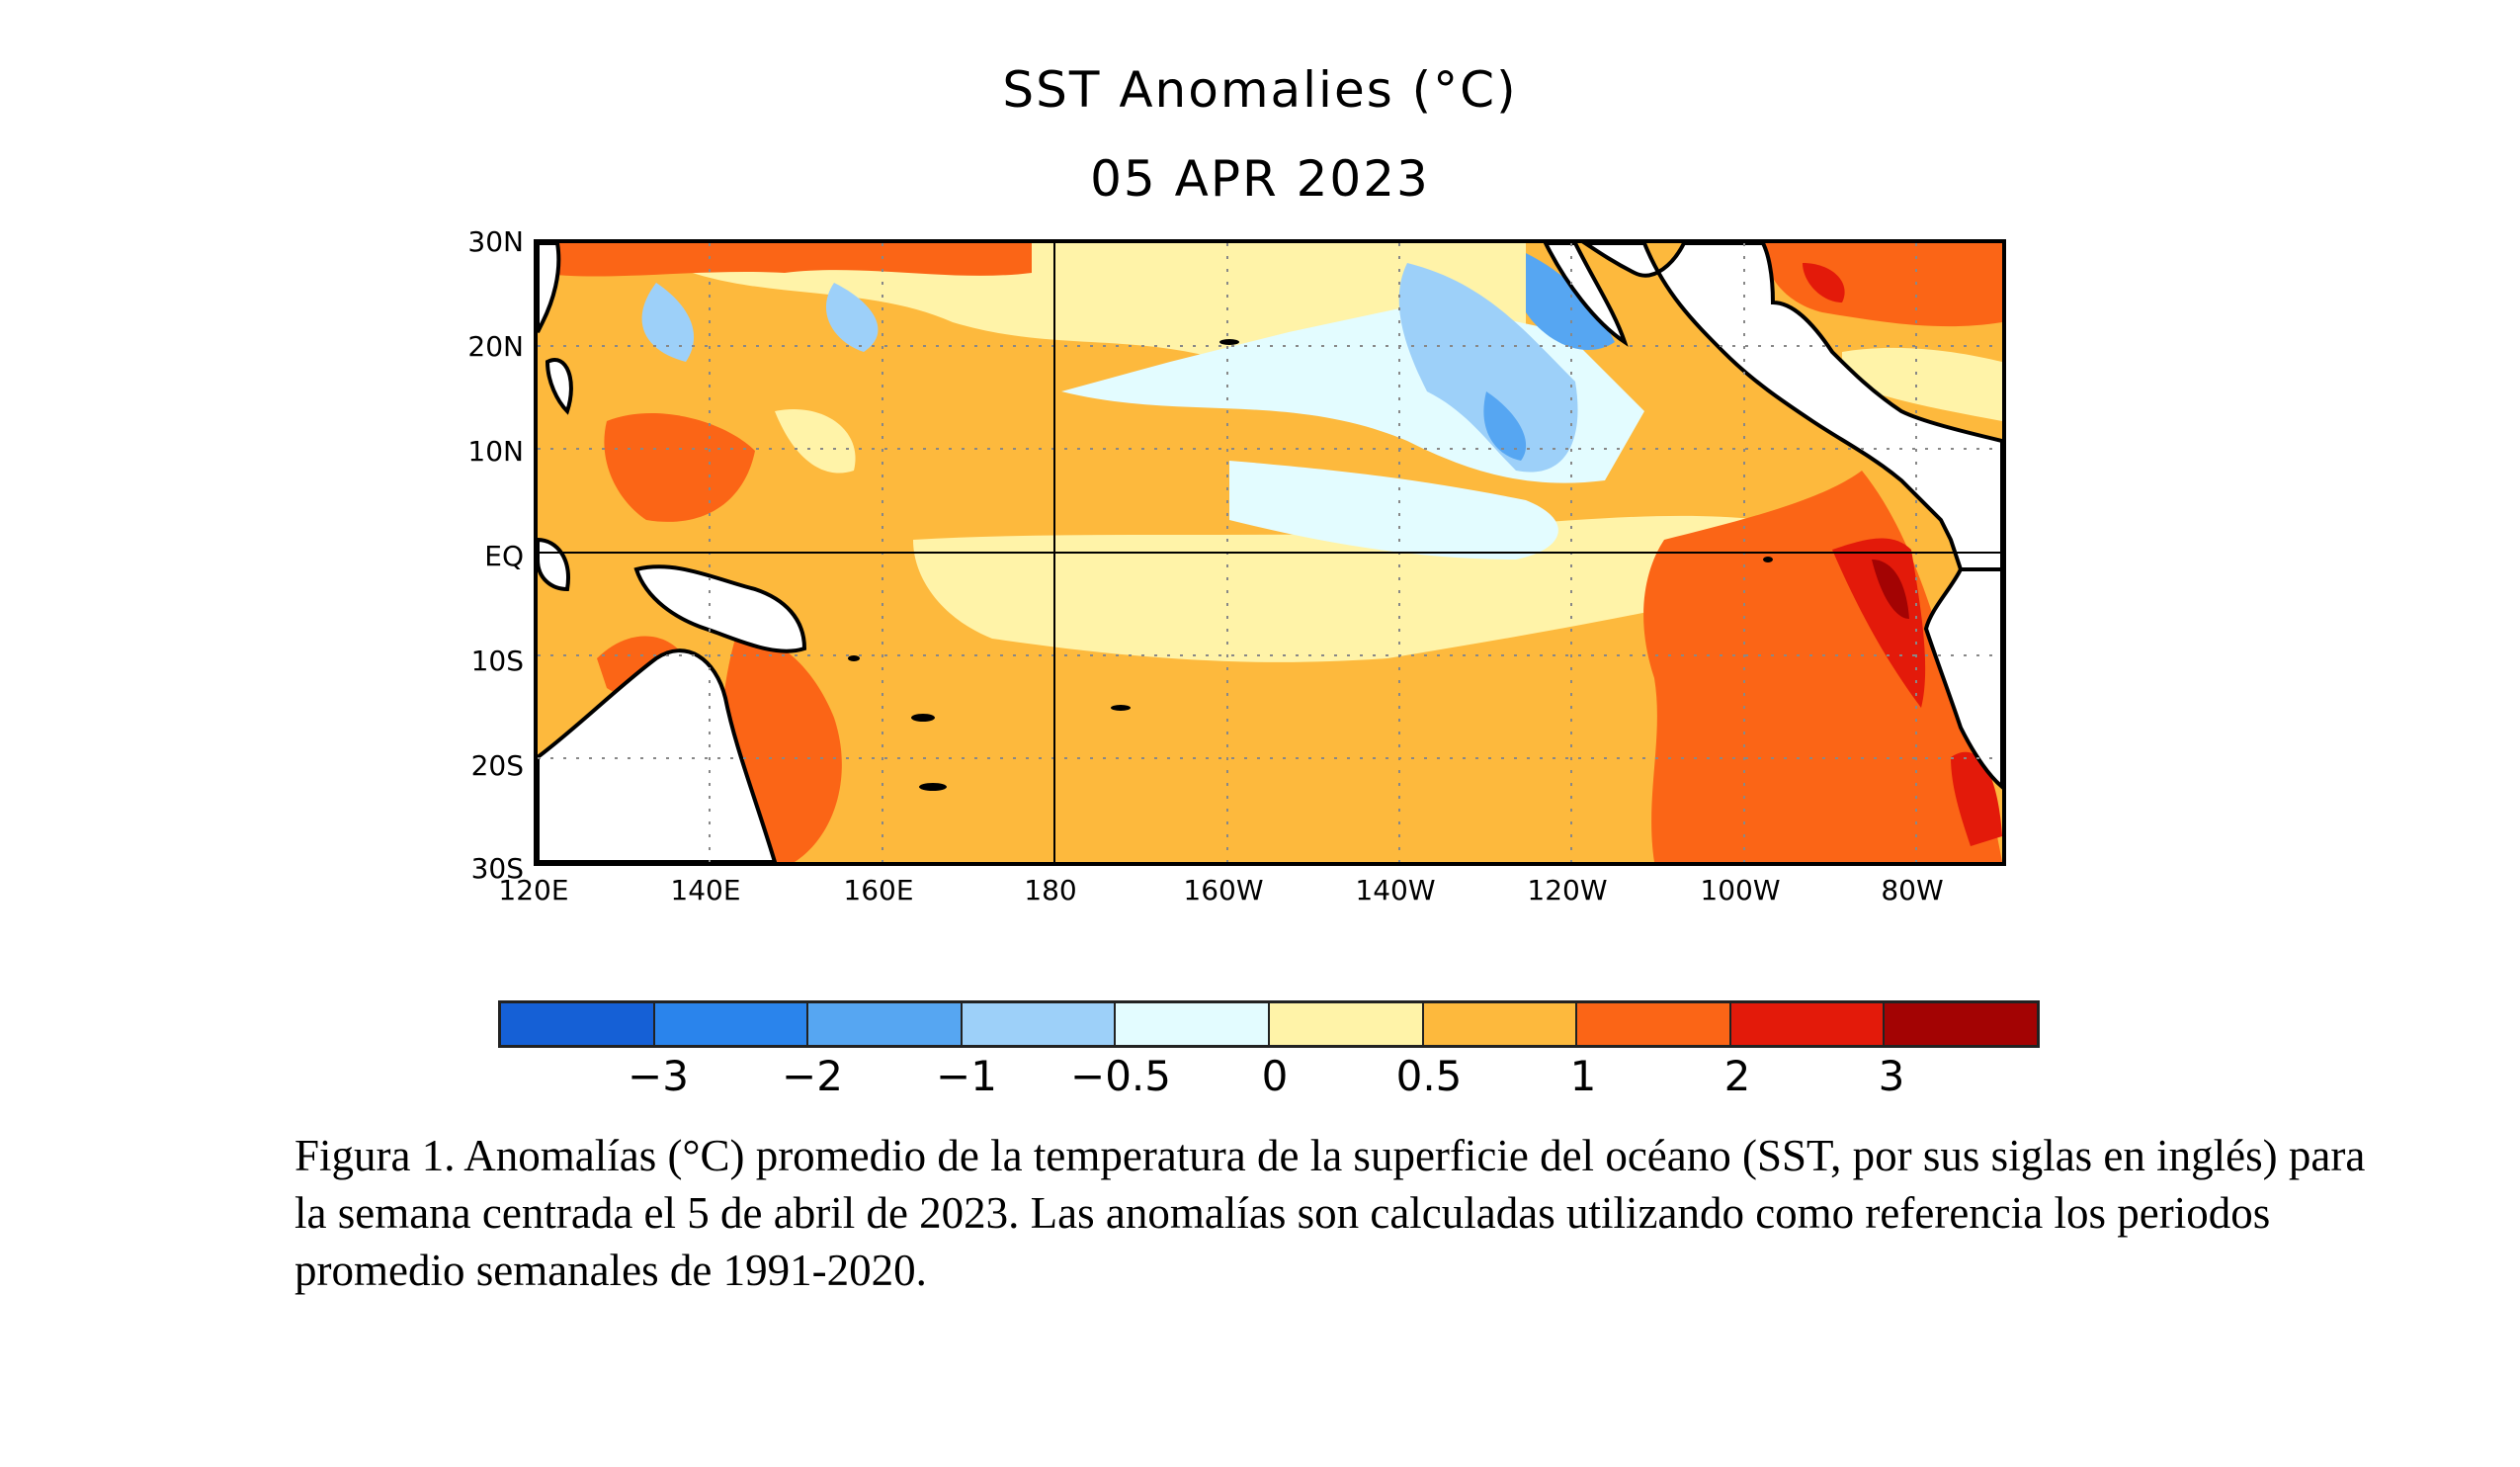  Describe the element at coordinates (1791, 407) in the screenshot. I see `land-central-america` at that location.